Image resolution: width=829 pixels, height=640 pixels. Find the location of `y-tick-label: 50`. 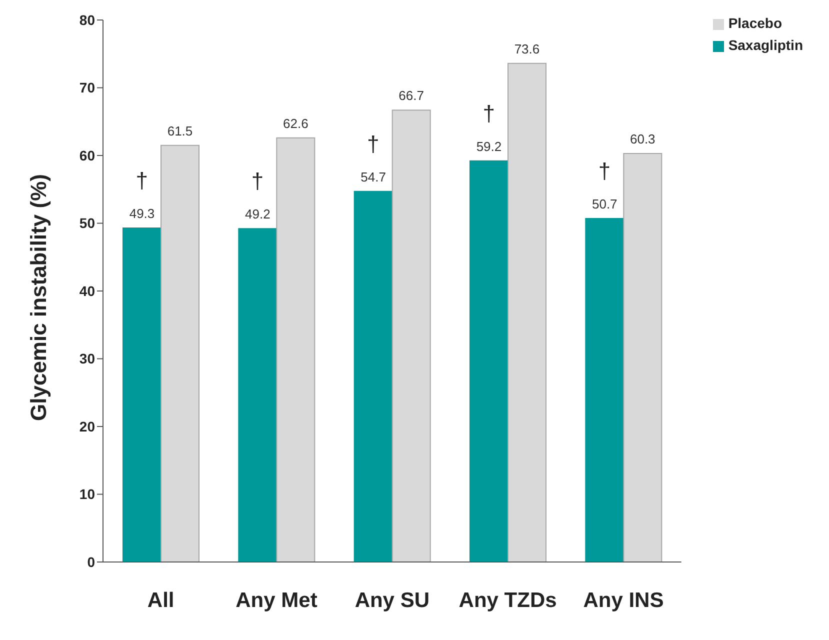

y-tick-label: 50 is located at coordinates (87, 223).